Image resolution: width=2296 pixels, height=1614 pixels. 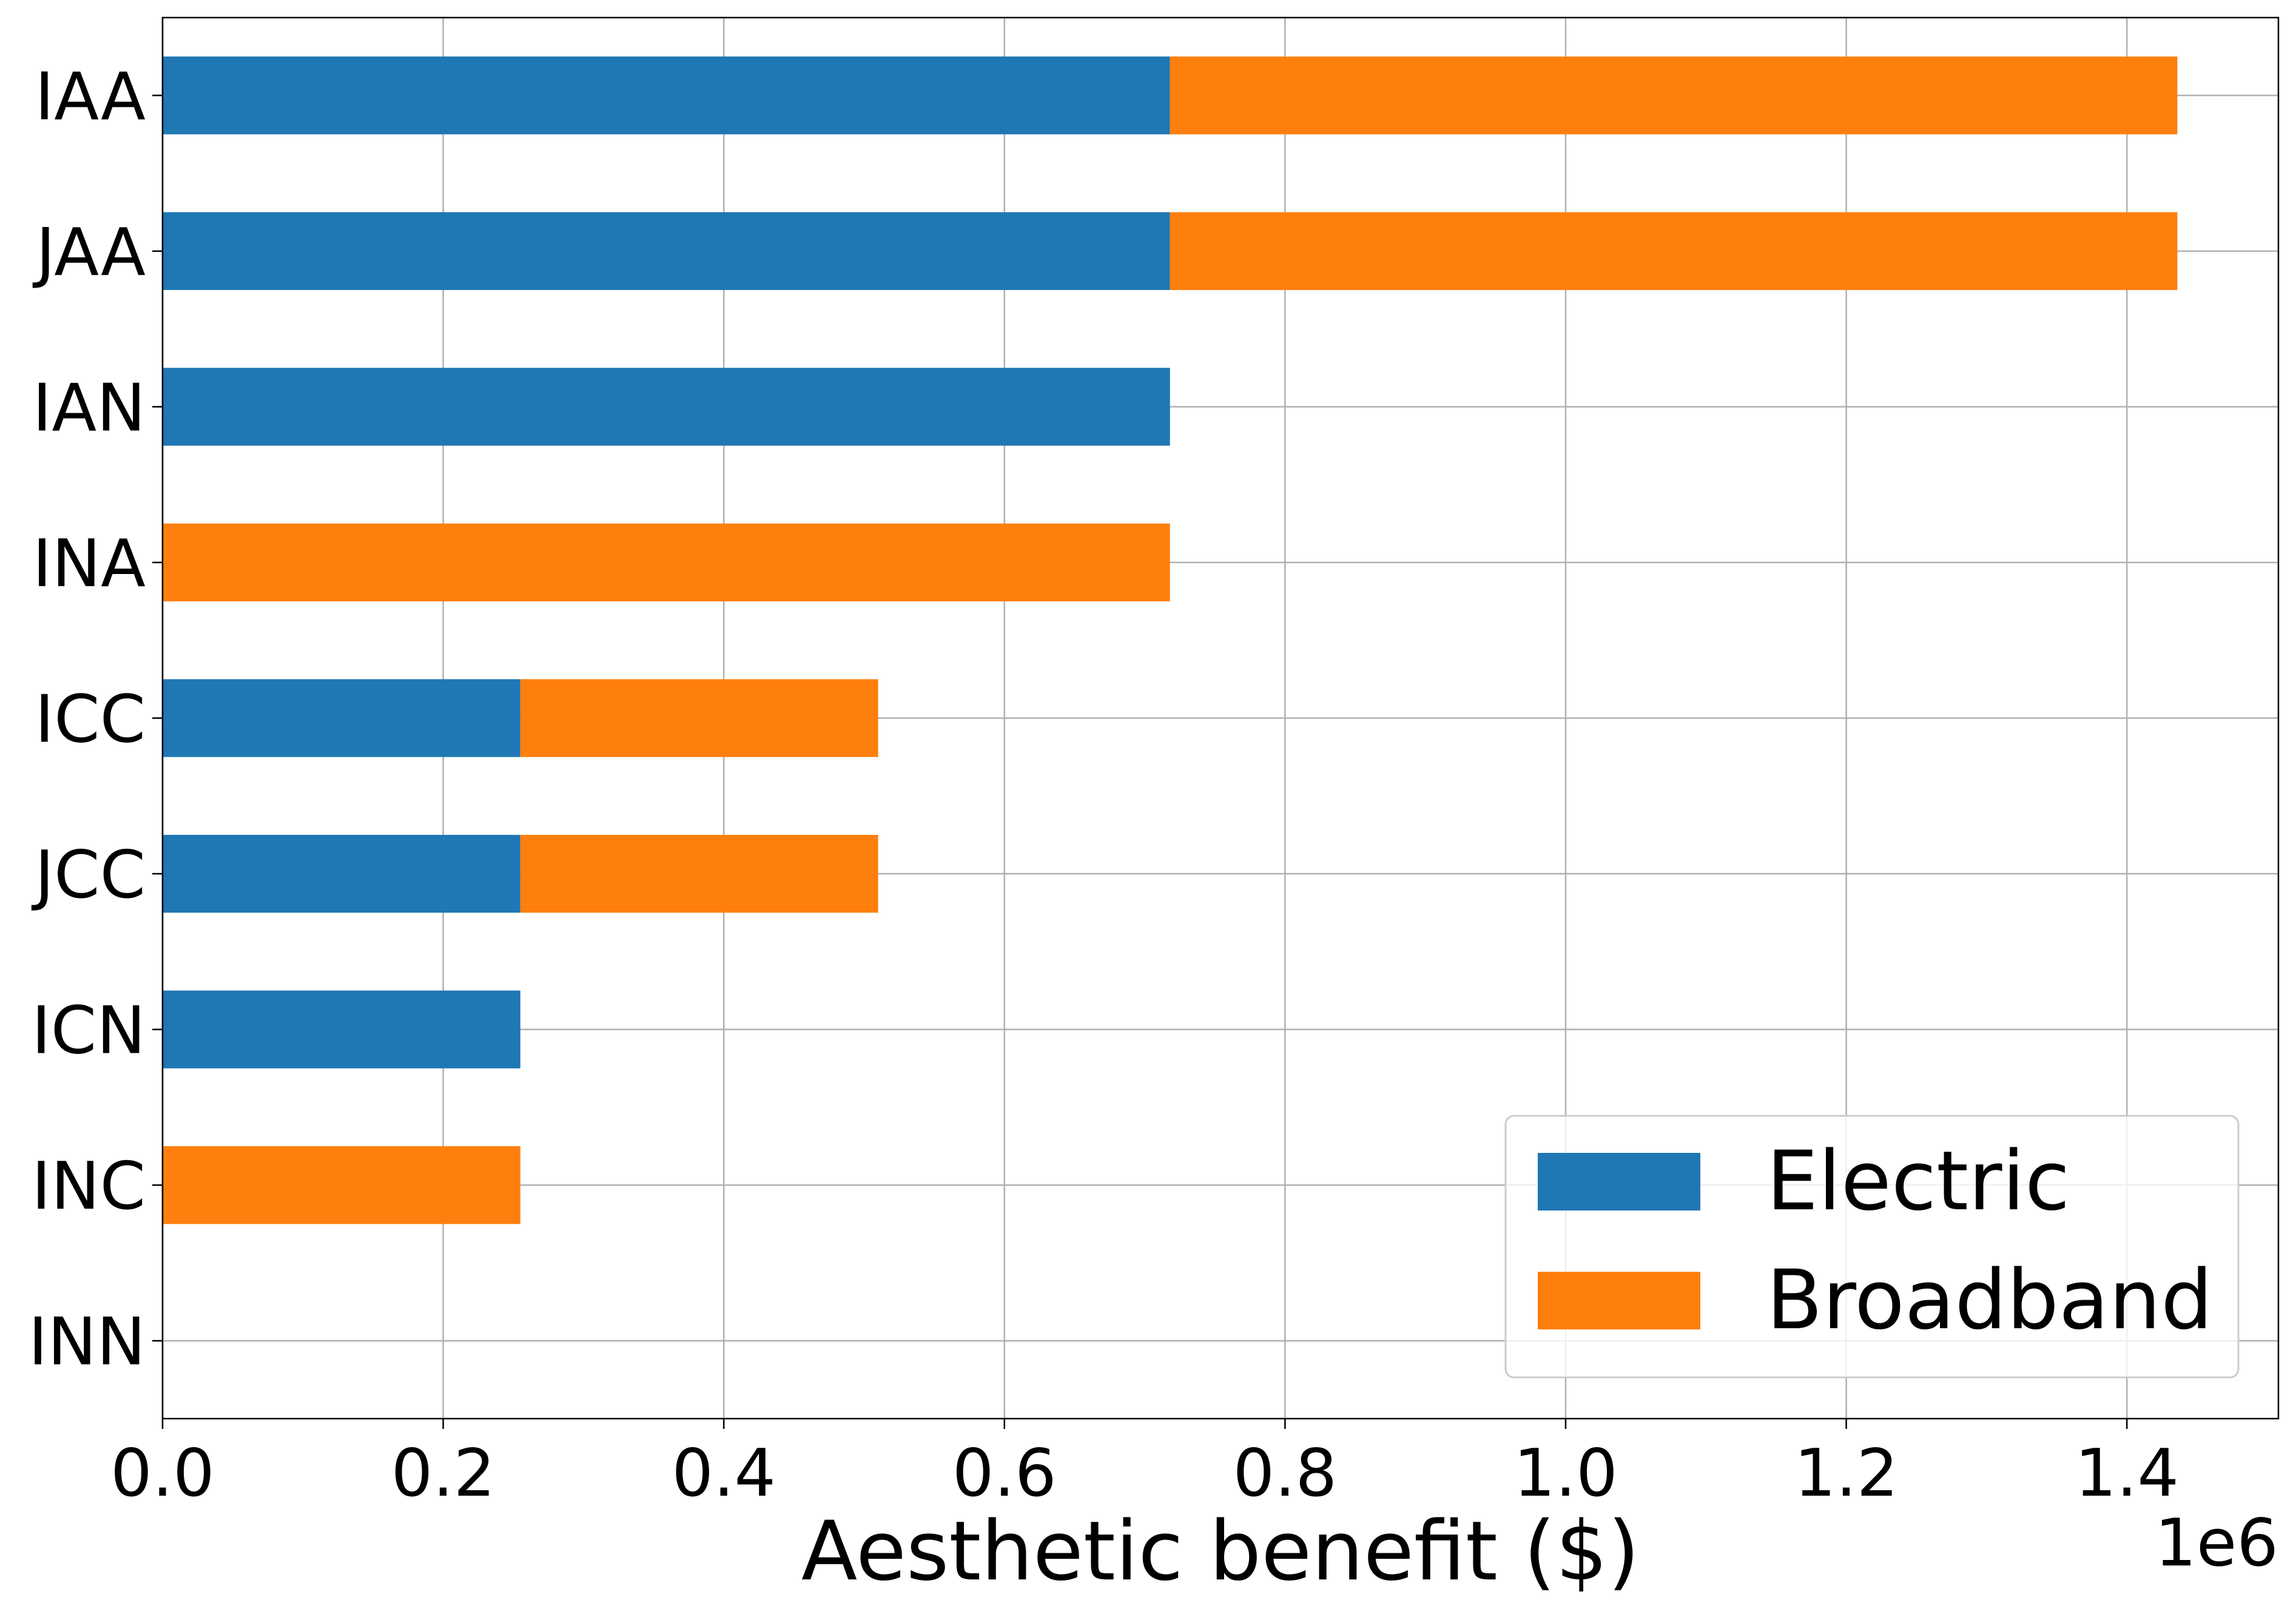 I want to click on x-tick-label: 1.4, so click(x=2127, y=1473).